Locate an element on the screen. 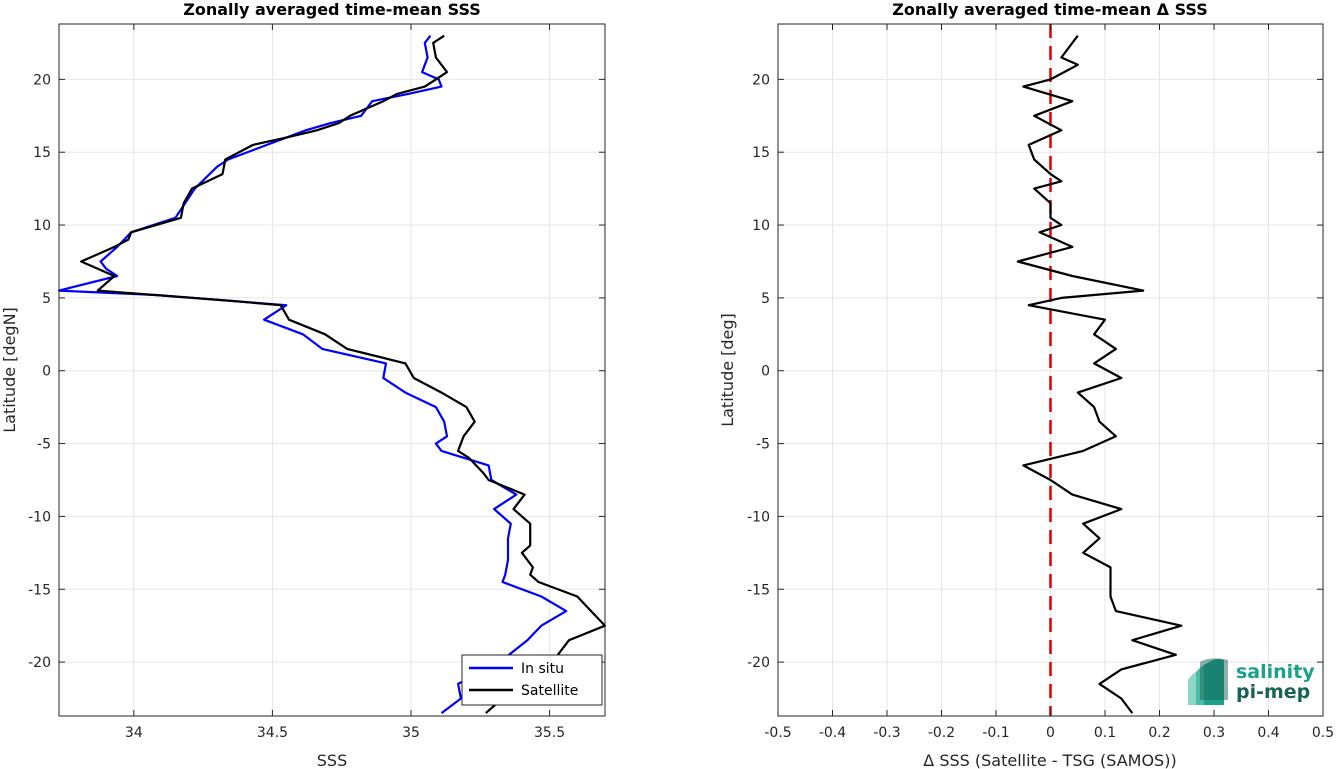  x-tick-label: -0.1 is located at coordinates (995, 733).